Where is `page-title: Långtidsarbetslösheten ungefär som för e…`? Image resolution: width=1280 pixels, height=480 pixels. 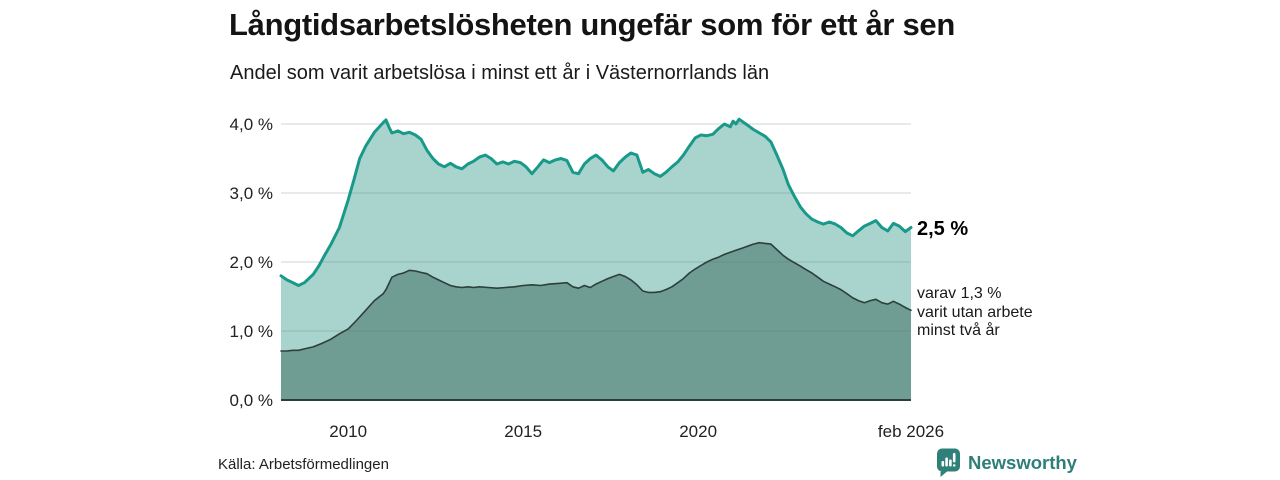
page-title: Långtidsarbetslösheten ungefär som för e… is located at coordinates (592, 24).